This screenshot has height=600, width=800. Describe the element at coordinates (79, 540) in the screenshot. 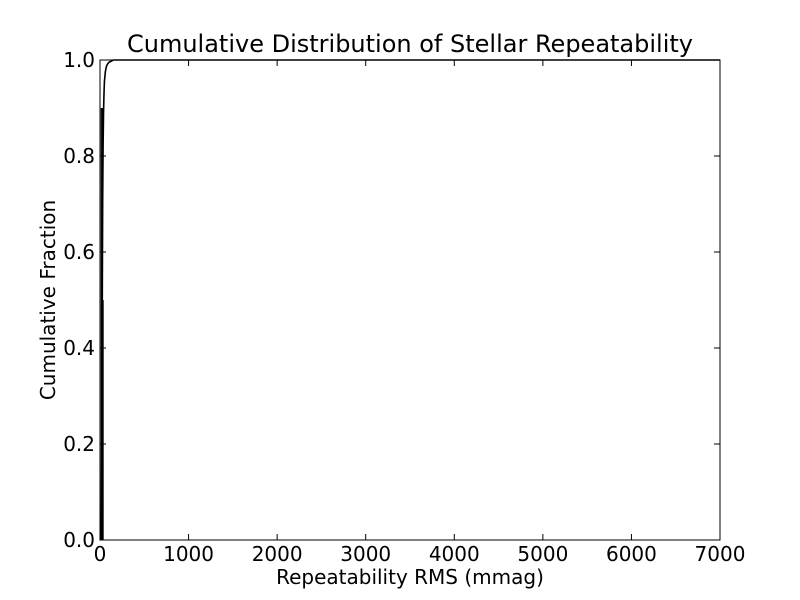

I see `y-tick-label: 0.0` at that location.